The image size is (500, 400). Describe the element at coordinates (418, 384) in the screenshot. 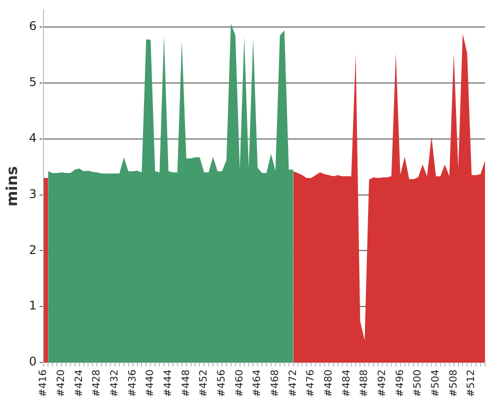

I see `x-tick-label: #500` at that location.